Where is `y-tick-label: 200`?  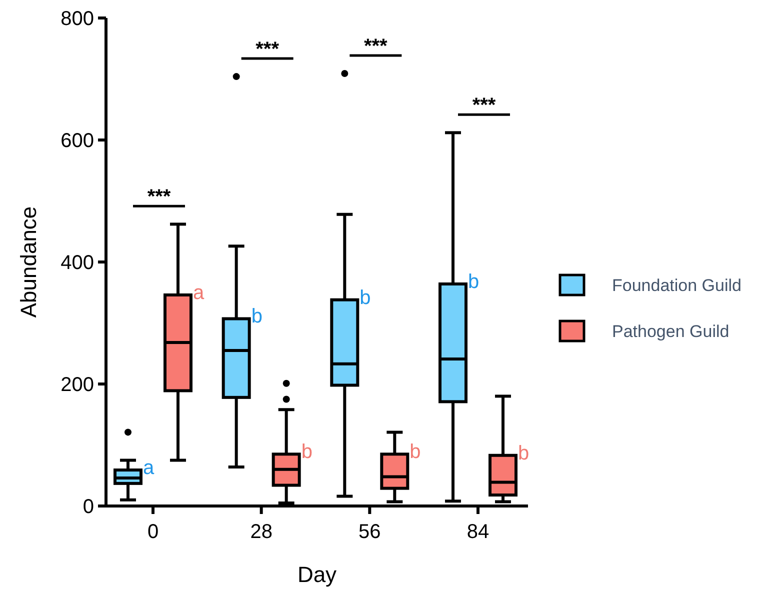 y-tick-label: 200 is located at coordinates (77, 385).